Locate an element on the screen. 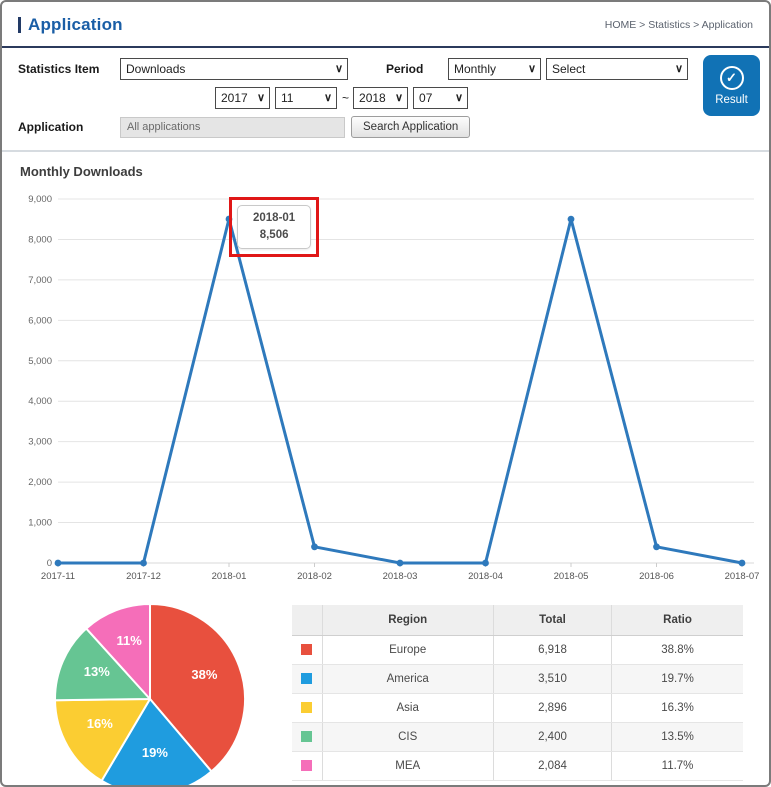  period-preset-select-wrap: Select ∨ is located at coordinates (617, 69).